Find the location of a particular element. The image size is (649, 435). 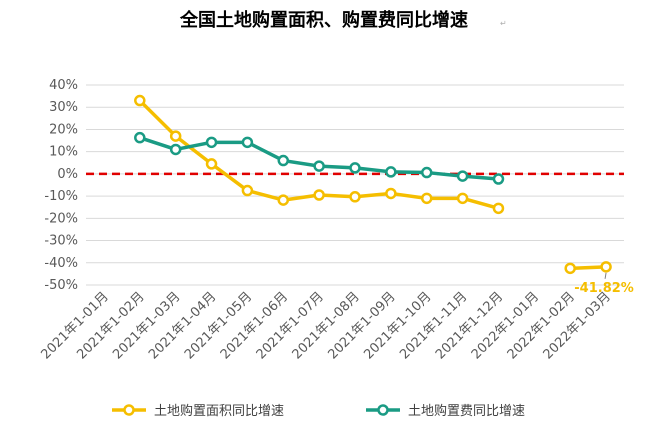

annotations: -41.82% is located at coordinates (604, 284).